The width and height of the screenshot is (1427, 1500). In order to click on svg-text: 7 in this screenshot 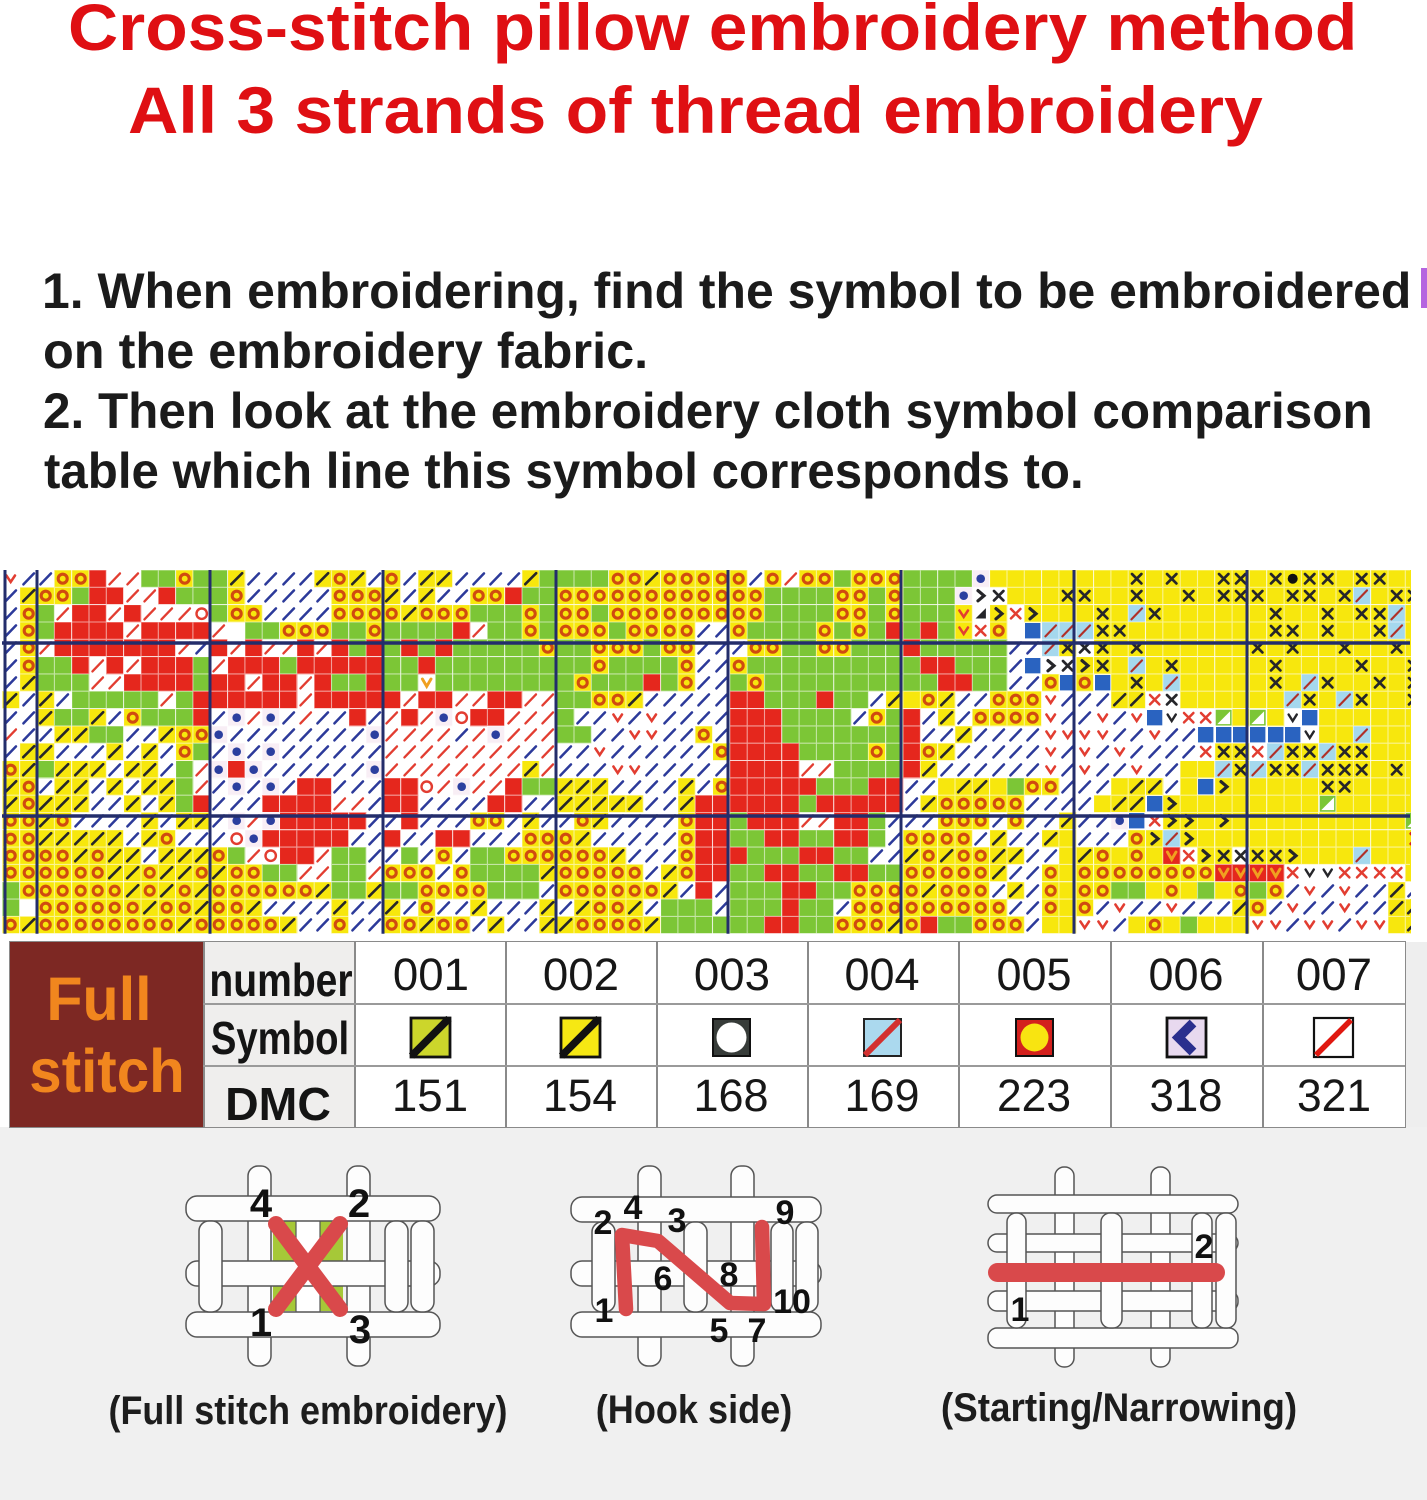, I will do `click(757, 1331)`.